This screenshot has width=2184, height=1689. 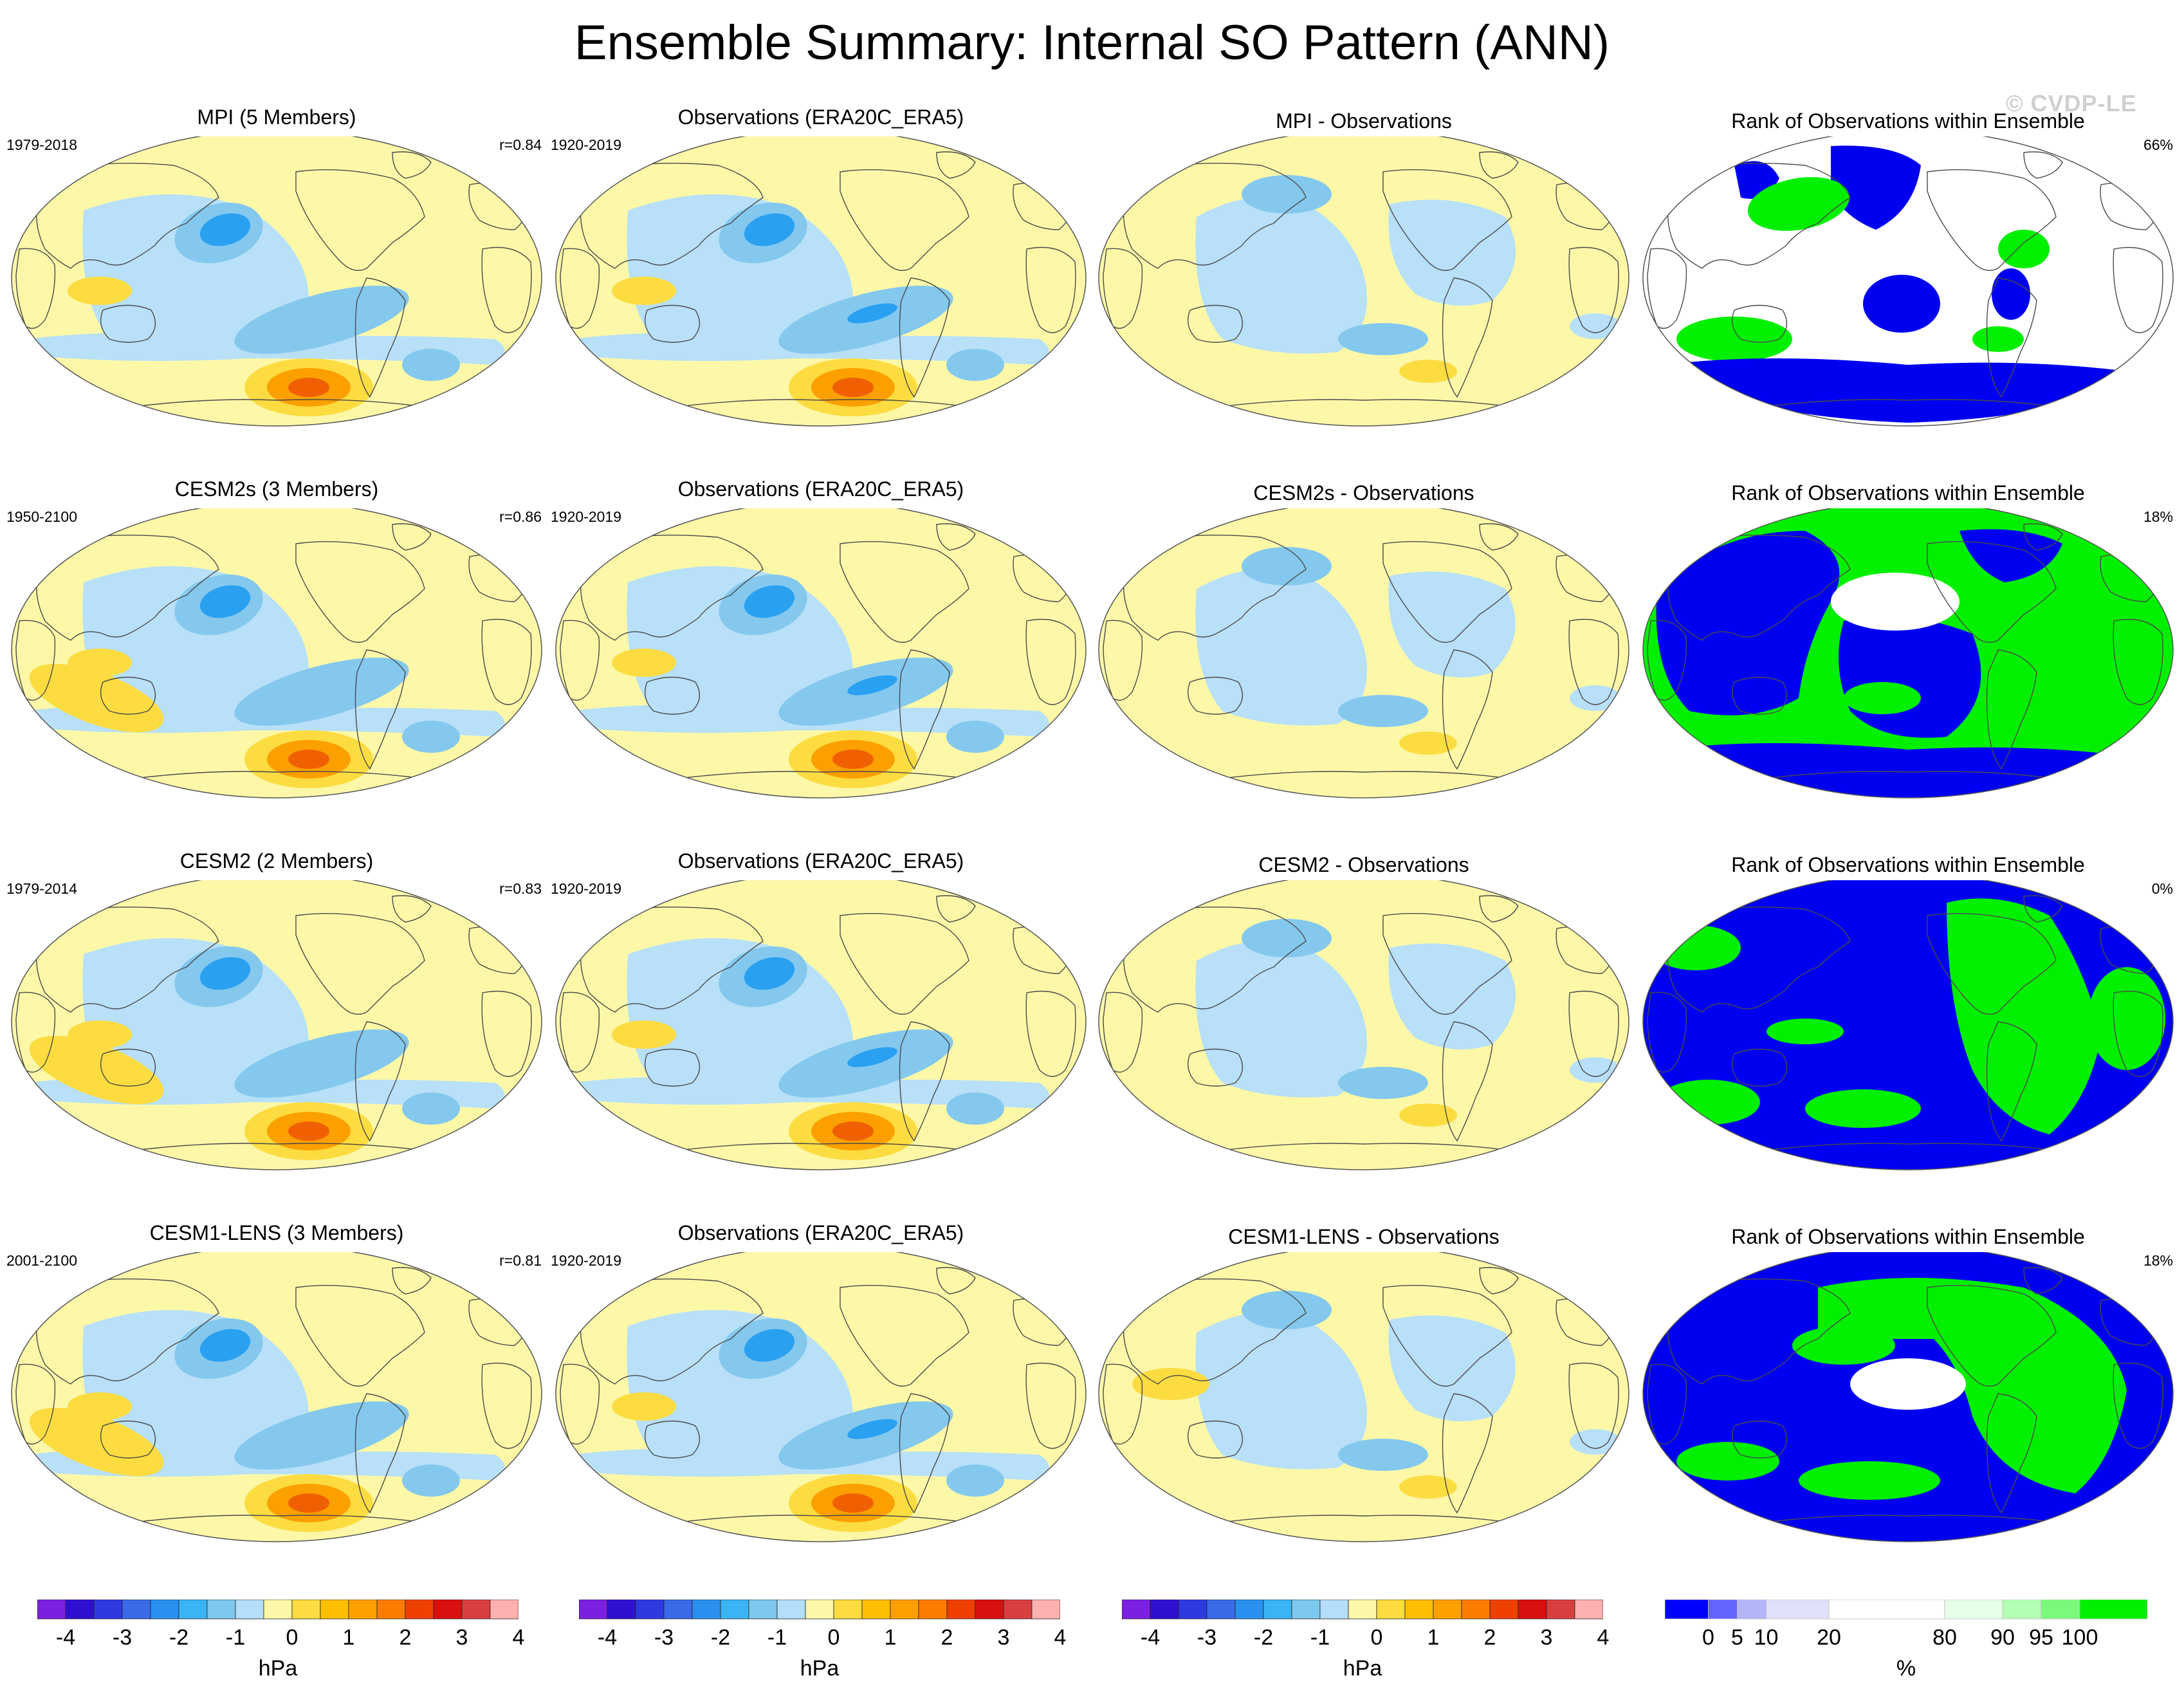 I want to click on negative-anomaly-atlantic, so click(x=1452, y=253).